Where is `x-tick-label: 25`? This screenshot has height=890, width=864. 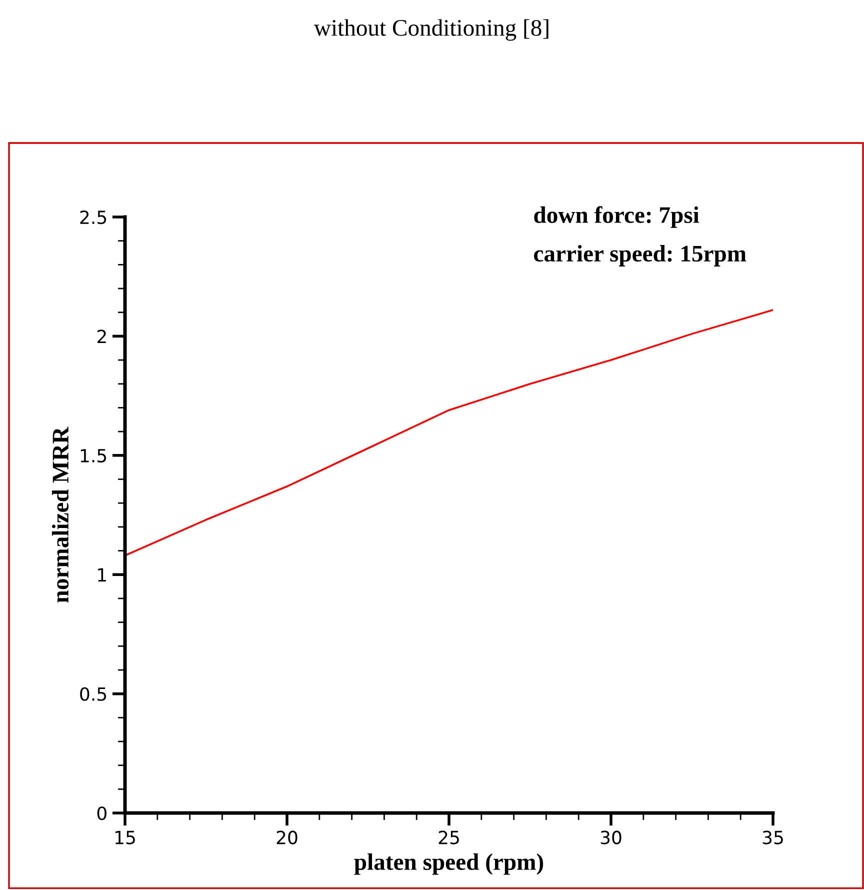 x-tick-label: 25 is located at coordinates (448, 837).